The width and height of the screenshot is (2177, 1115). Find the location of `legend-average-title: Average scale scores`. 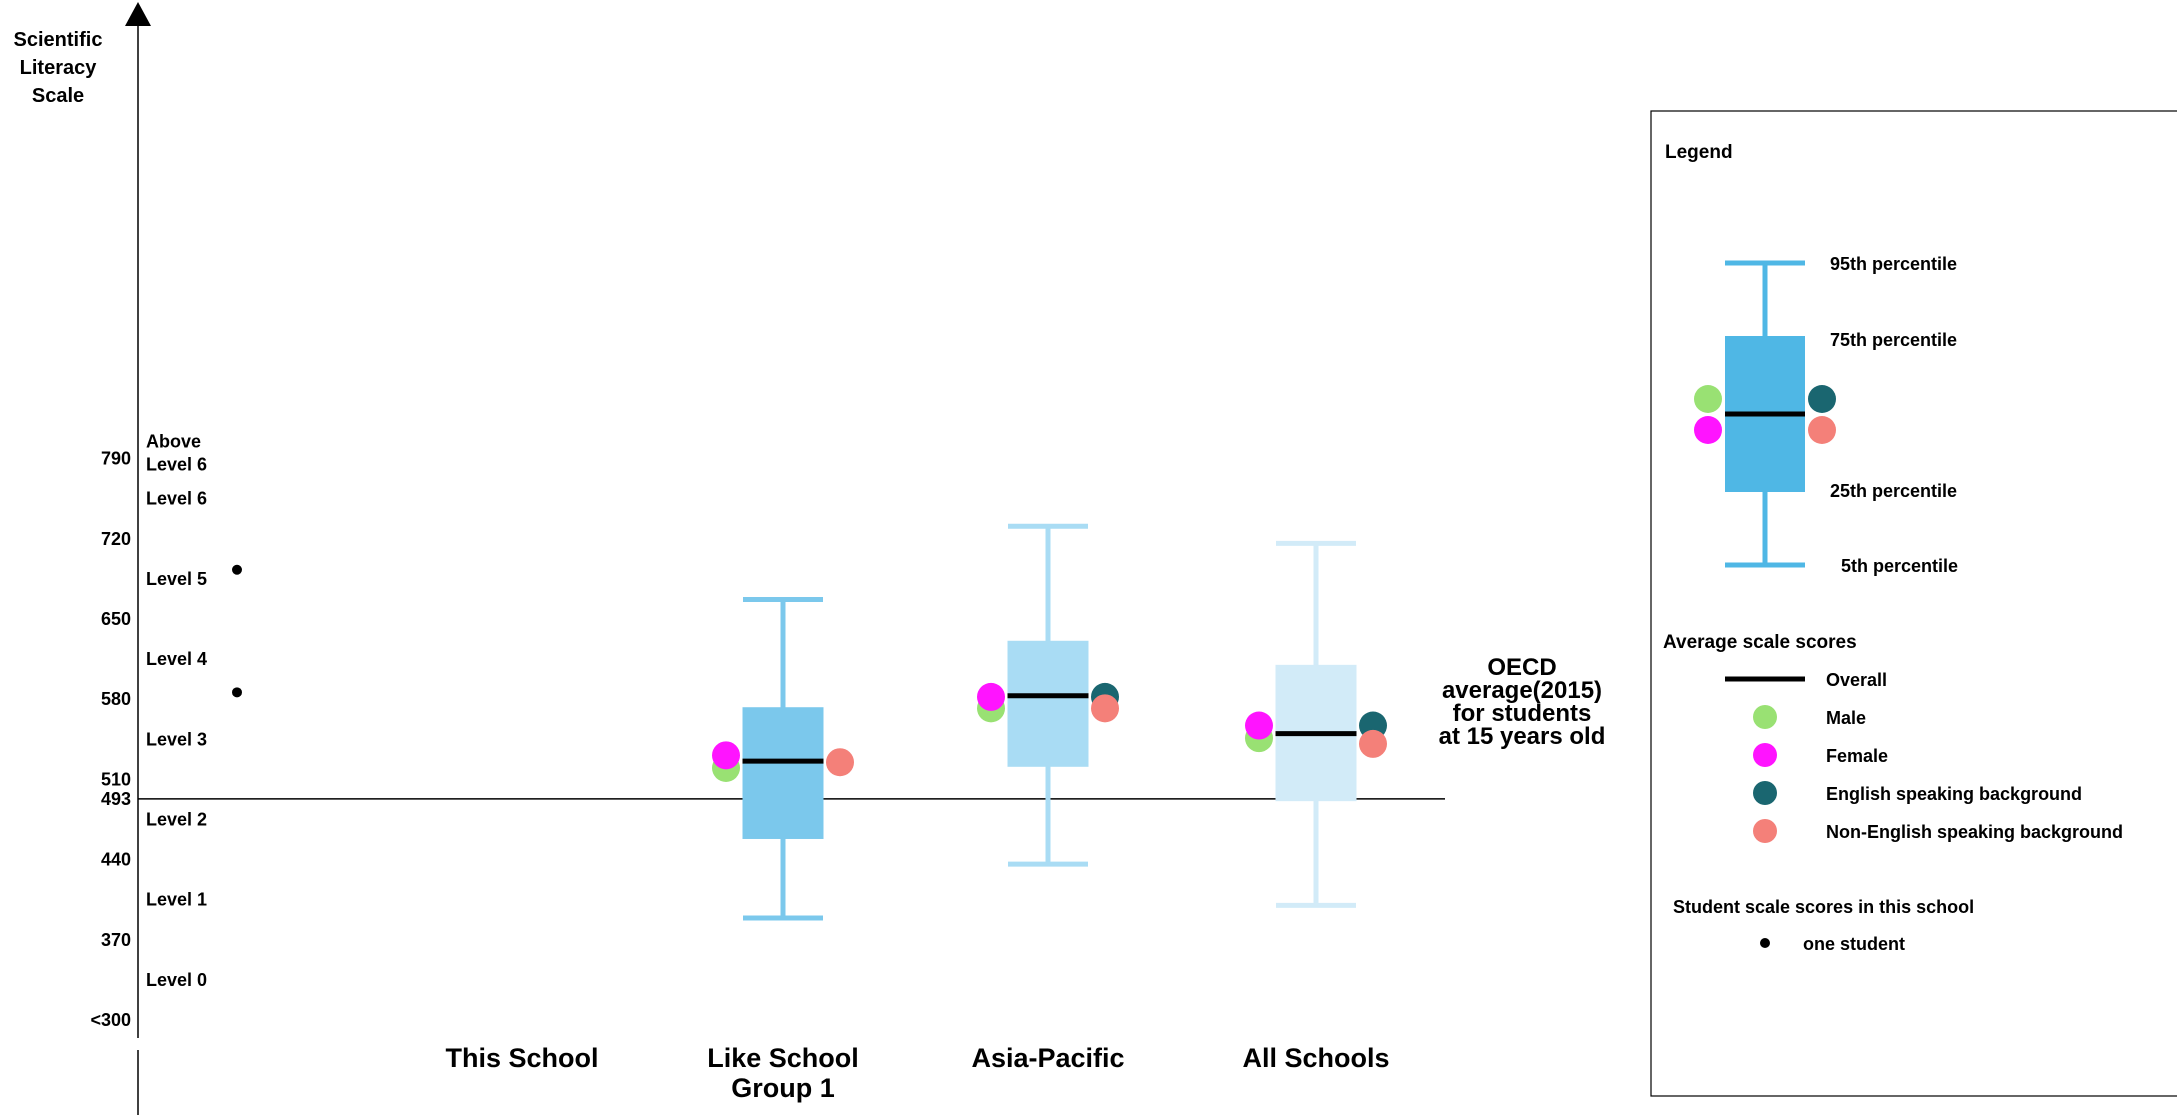

legend-average-title: Average scale scores is located at coordinates (1760, 642).